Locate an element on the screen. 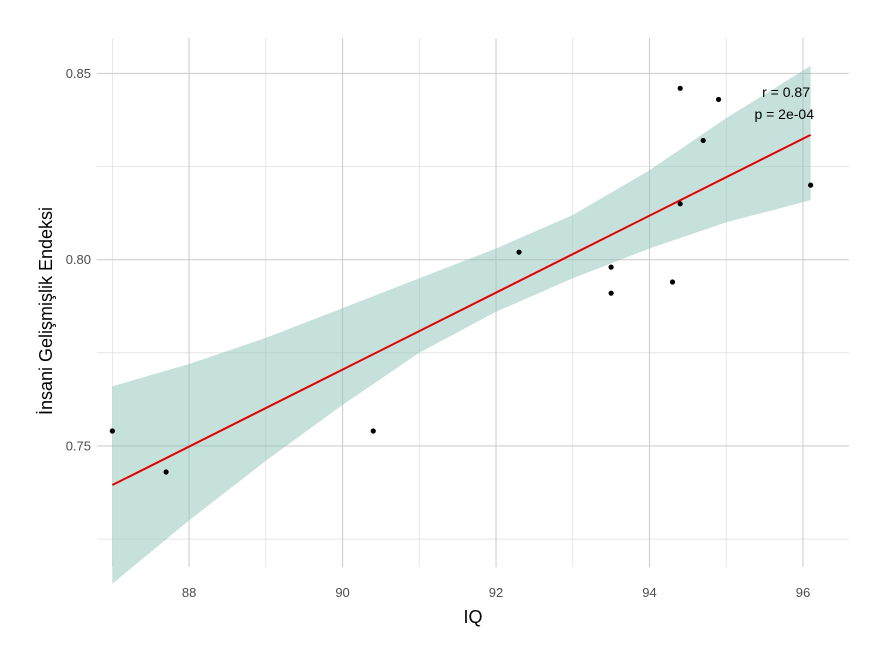 The image size is (889, 665). x-tick-label: 88 is located at coordinates (189, 592).